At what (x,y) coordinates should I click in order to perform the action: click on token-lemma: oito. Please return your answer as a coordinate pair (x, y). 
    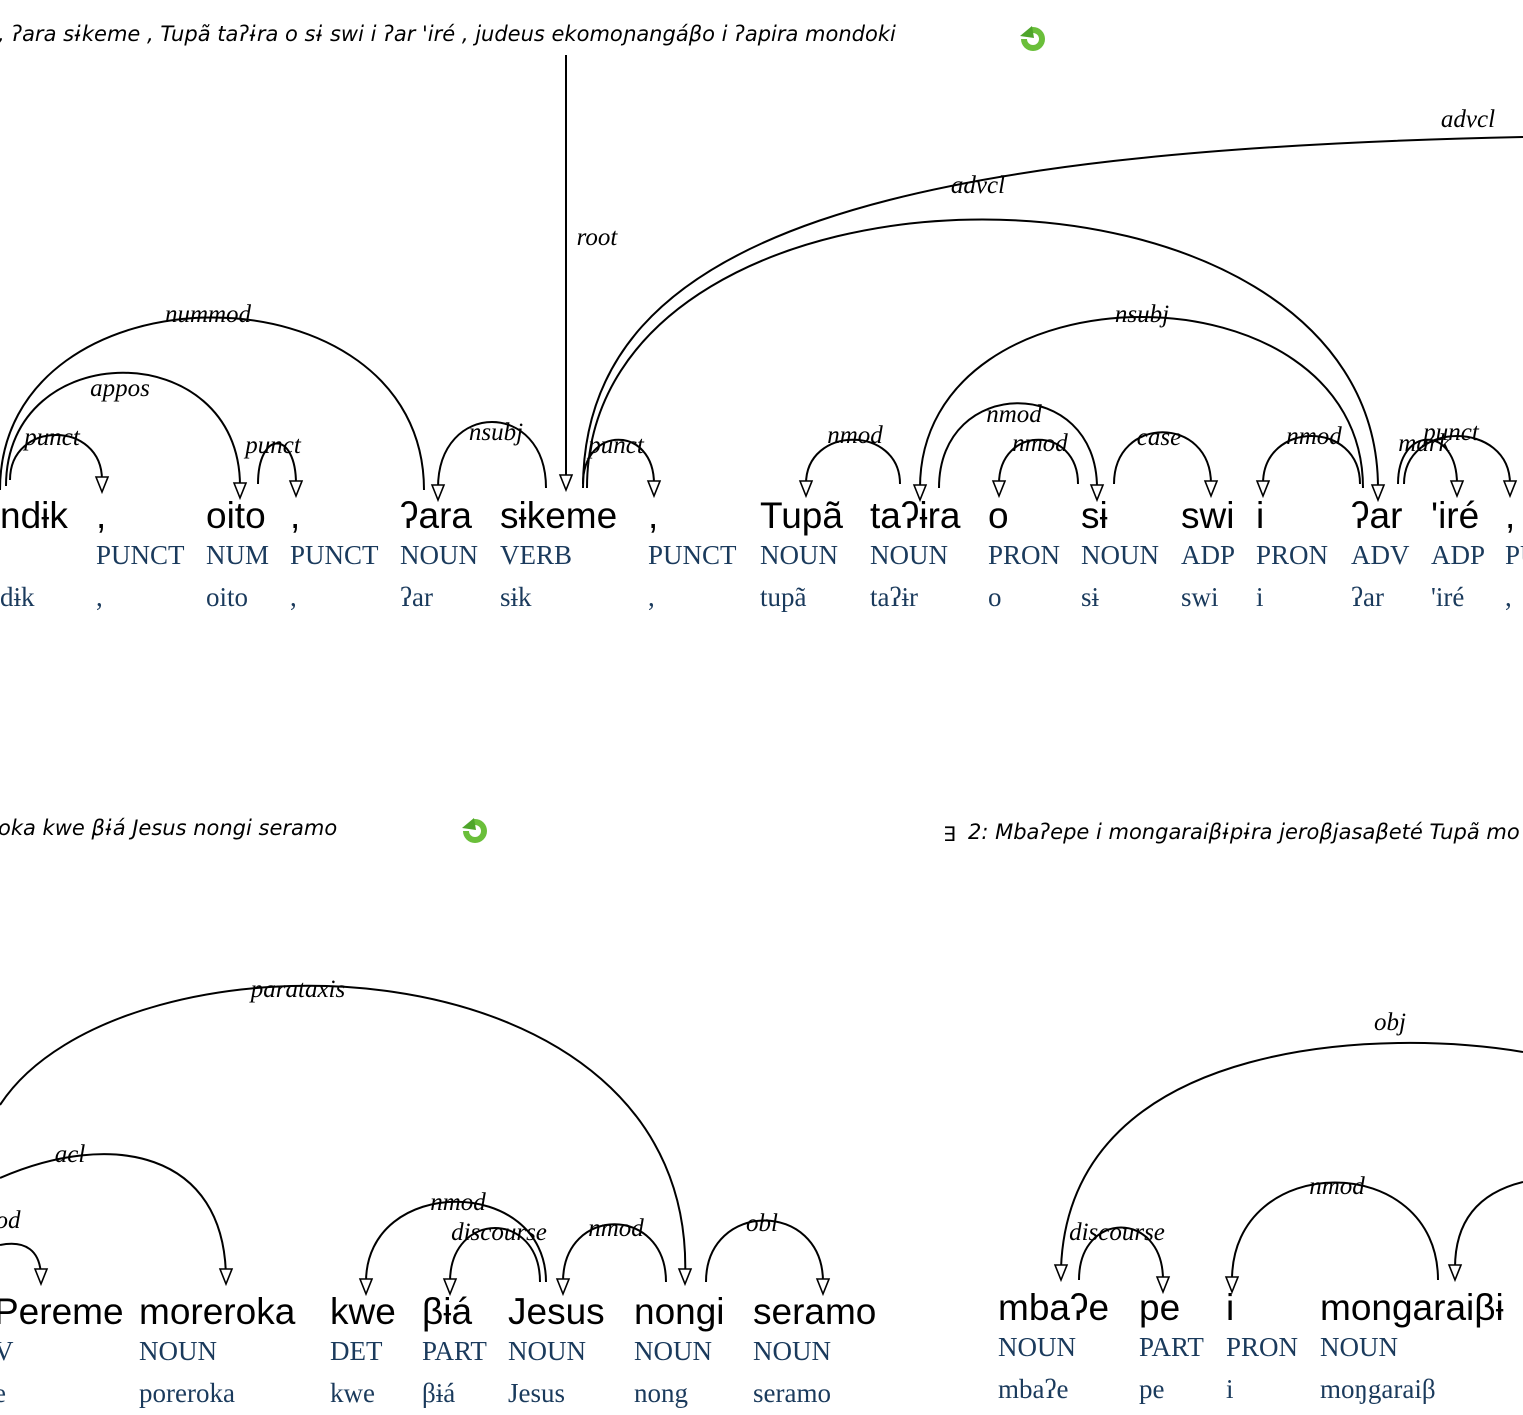
    Looking at the image, I should click on (227, 597).